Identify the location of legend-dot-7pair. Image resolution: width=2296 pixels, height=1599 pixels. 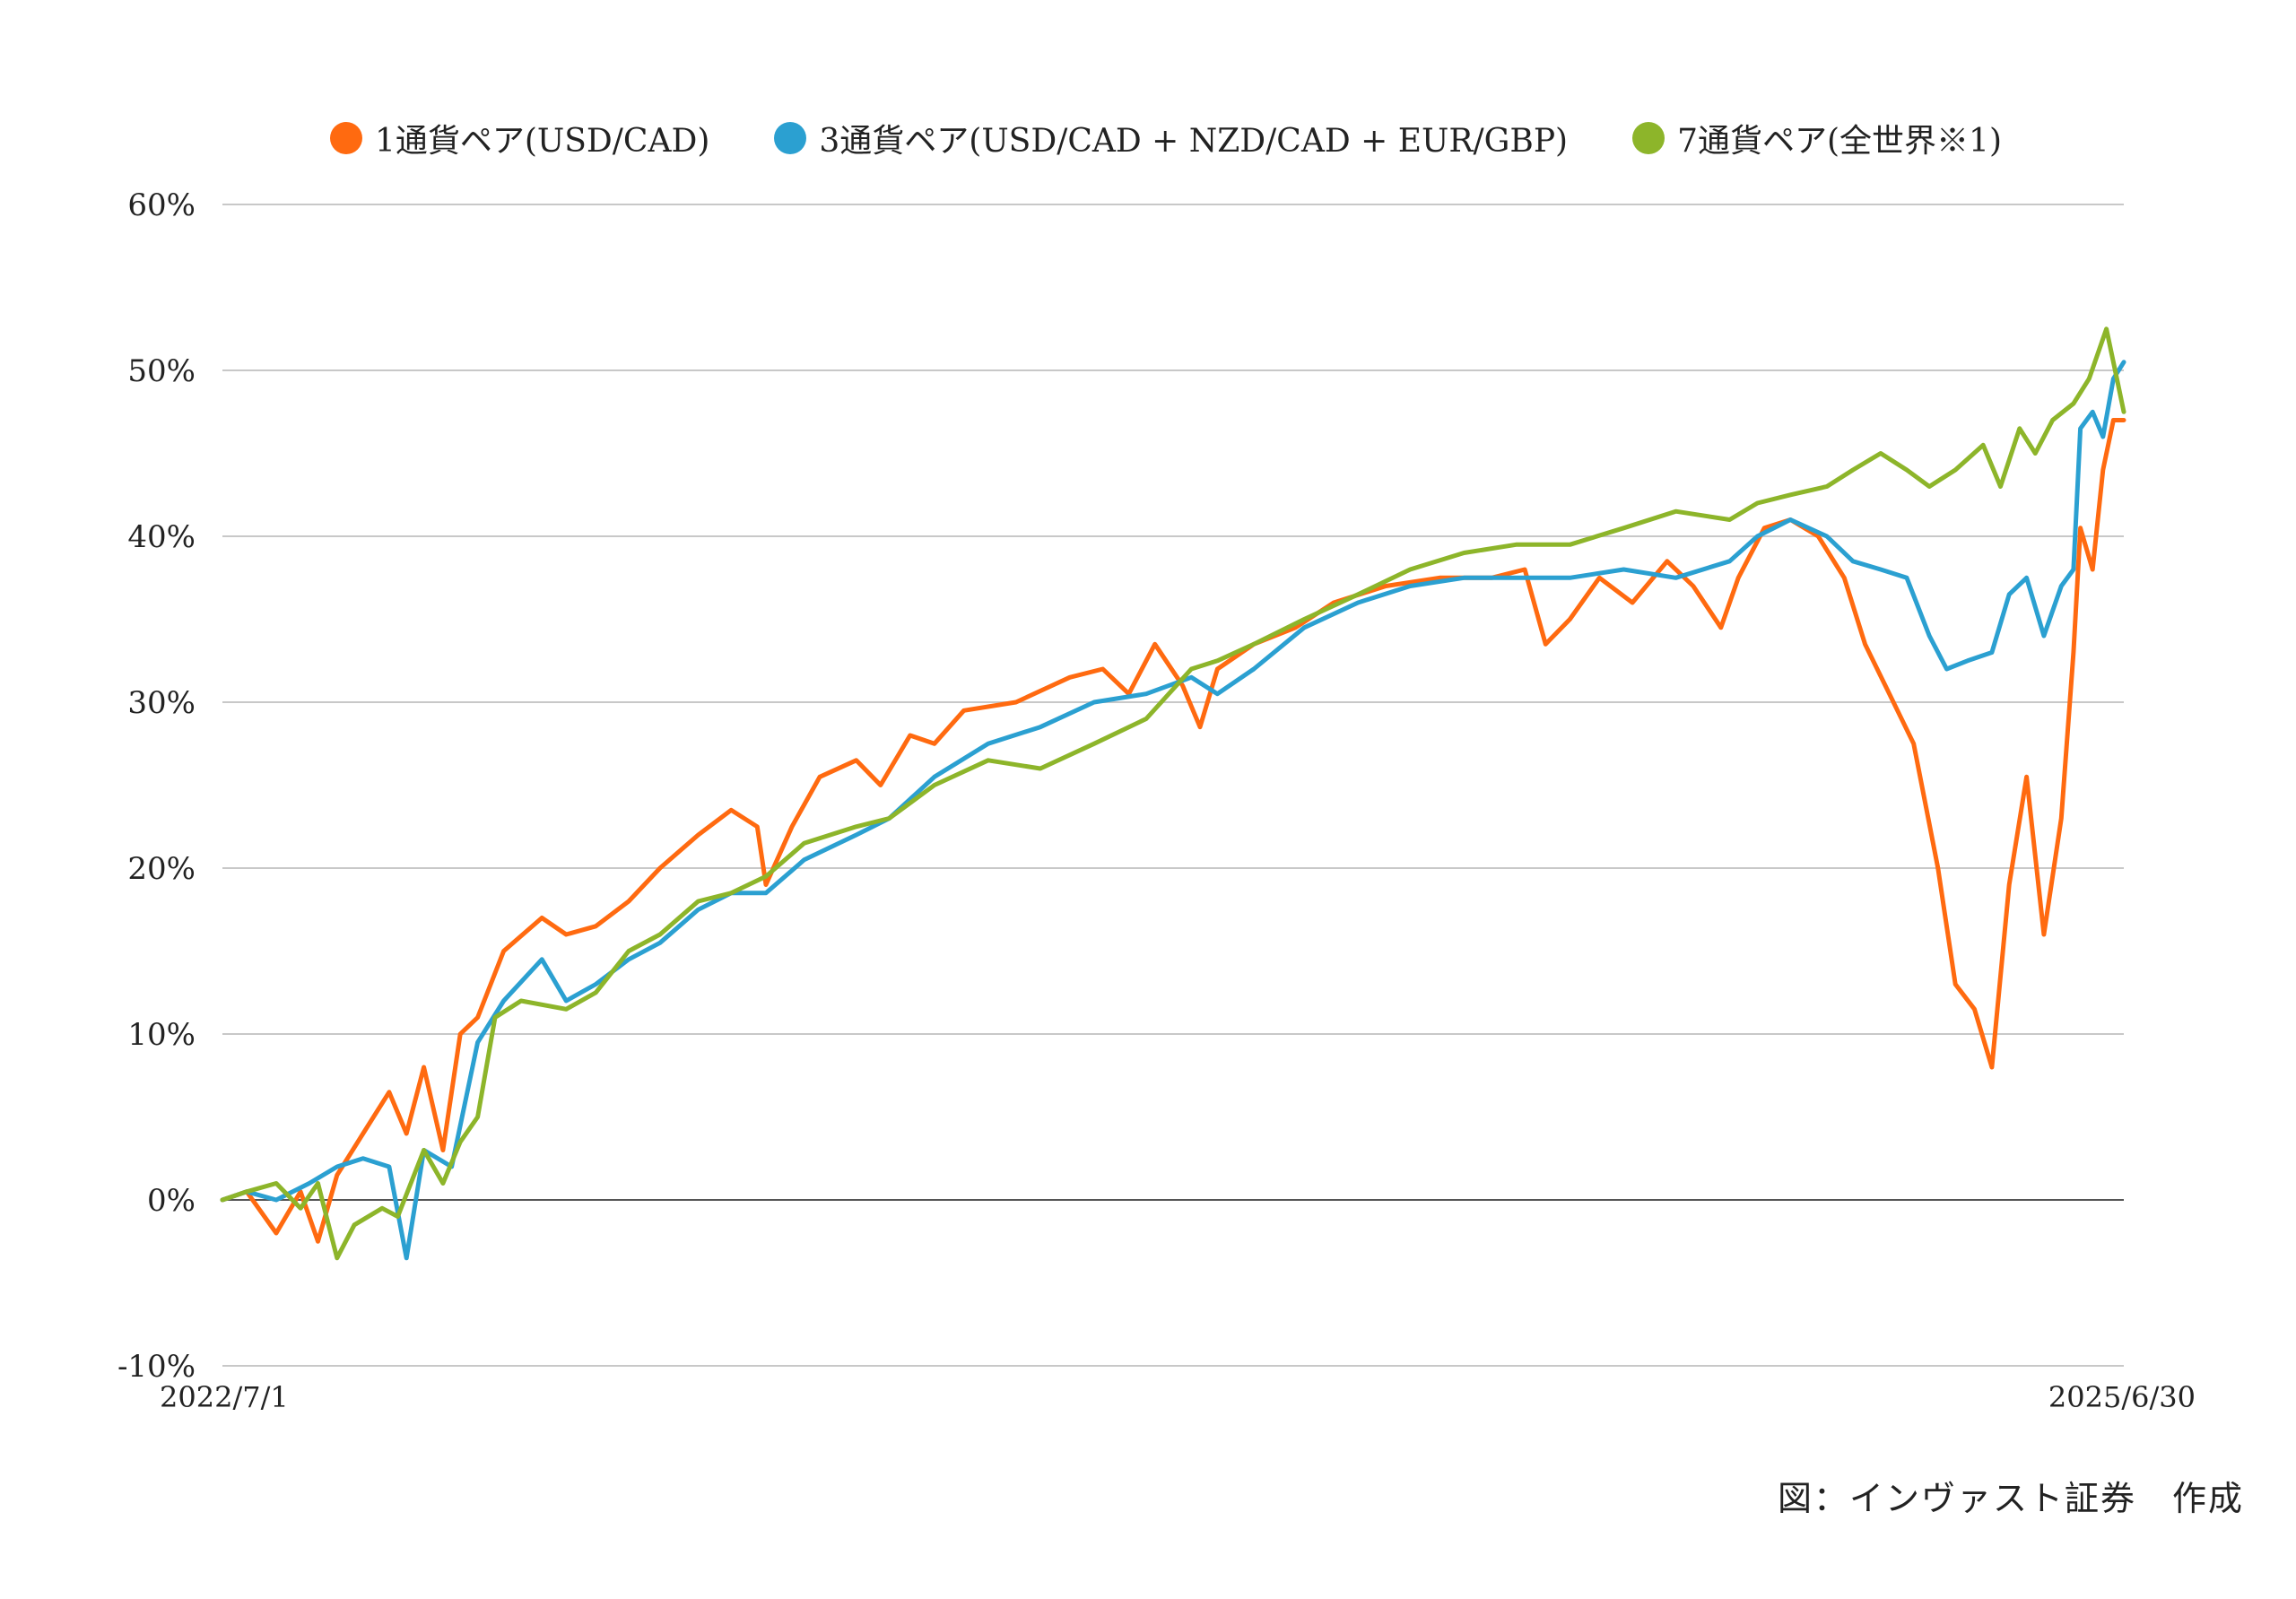
(1648, 138).